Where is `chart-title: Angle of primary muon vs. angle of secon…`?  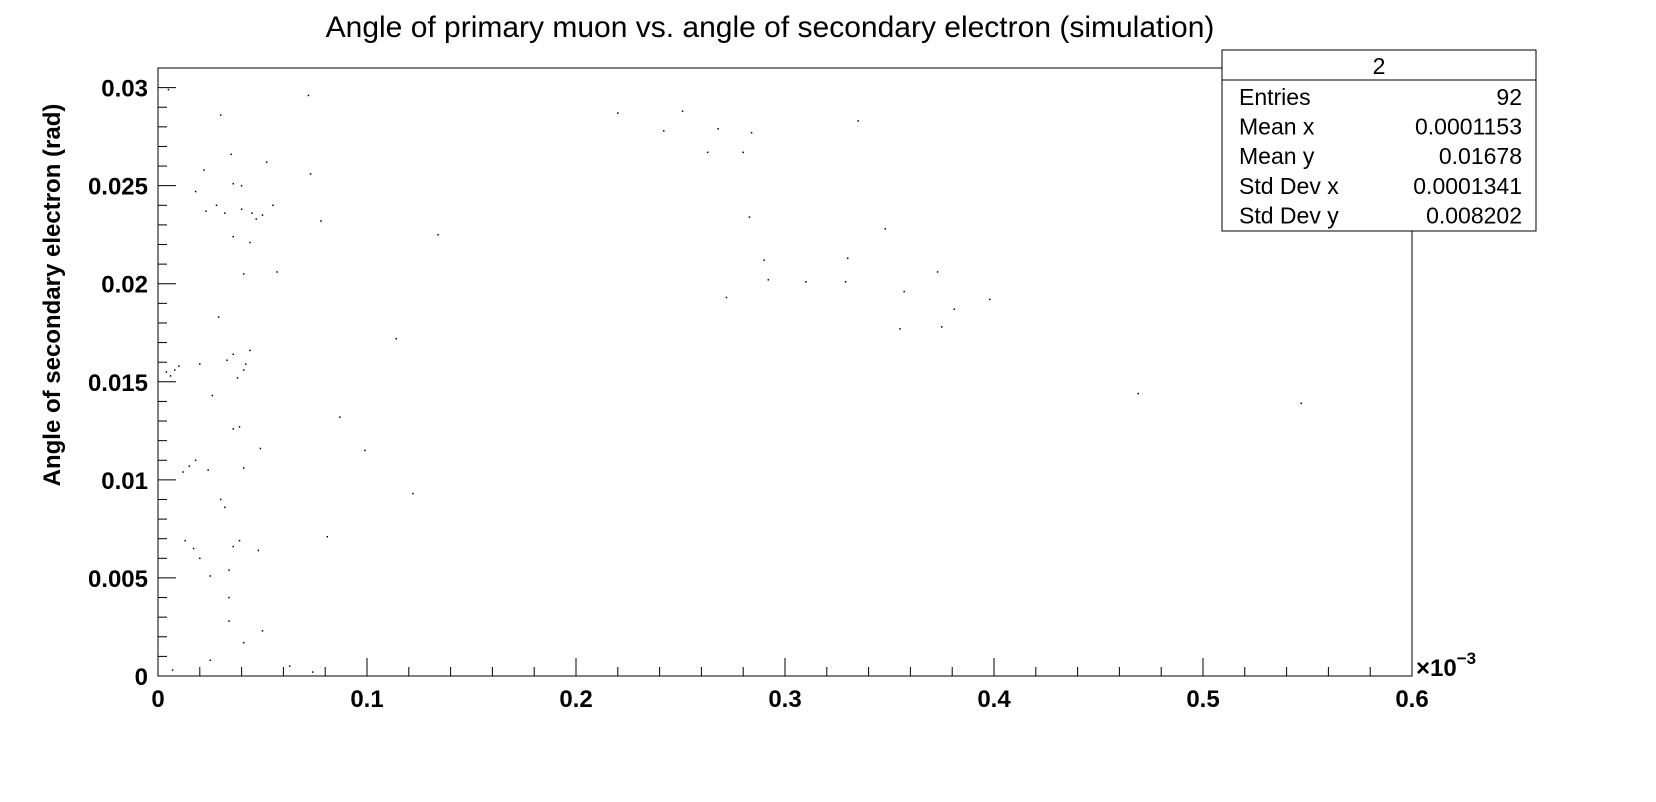 chart-title: Angle of primary muon vs. angle of secon… is located at coordinates (770, 27).